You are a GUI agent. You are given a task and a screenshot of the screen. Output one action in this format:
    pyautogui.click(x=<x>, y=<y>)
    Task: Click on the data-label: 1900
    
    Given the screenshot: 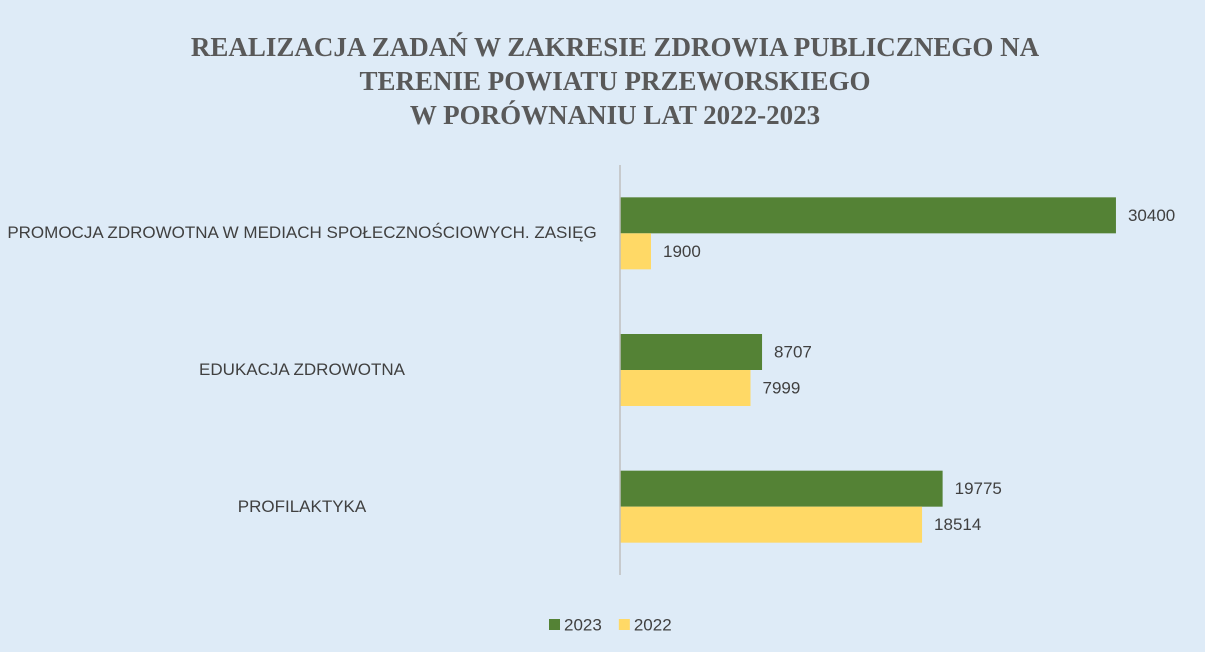 What is the action you would take?
    pyautogui.click(x=682, y=251)
    